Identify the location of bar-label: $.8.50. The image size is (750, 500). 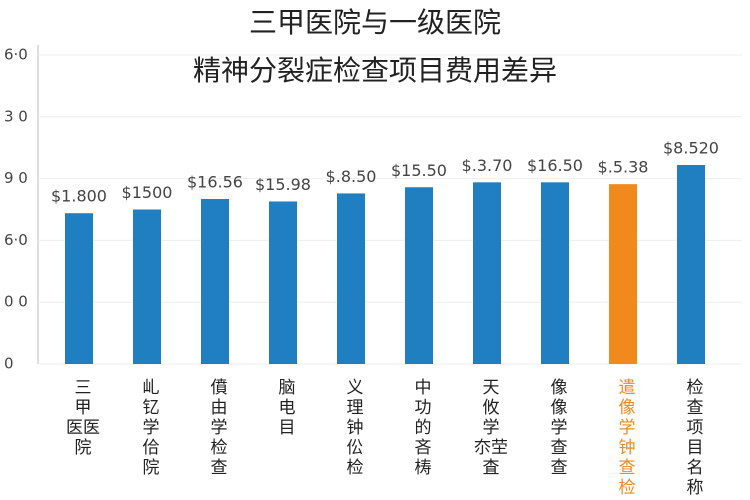
(351, 176).